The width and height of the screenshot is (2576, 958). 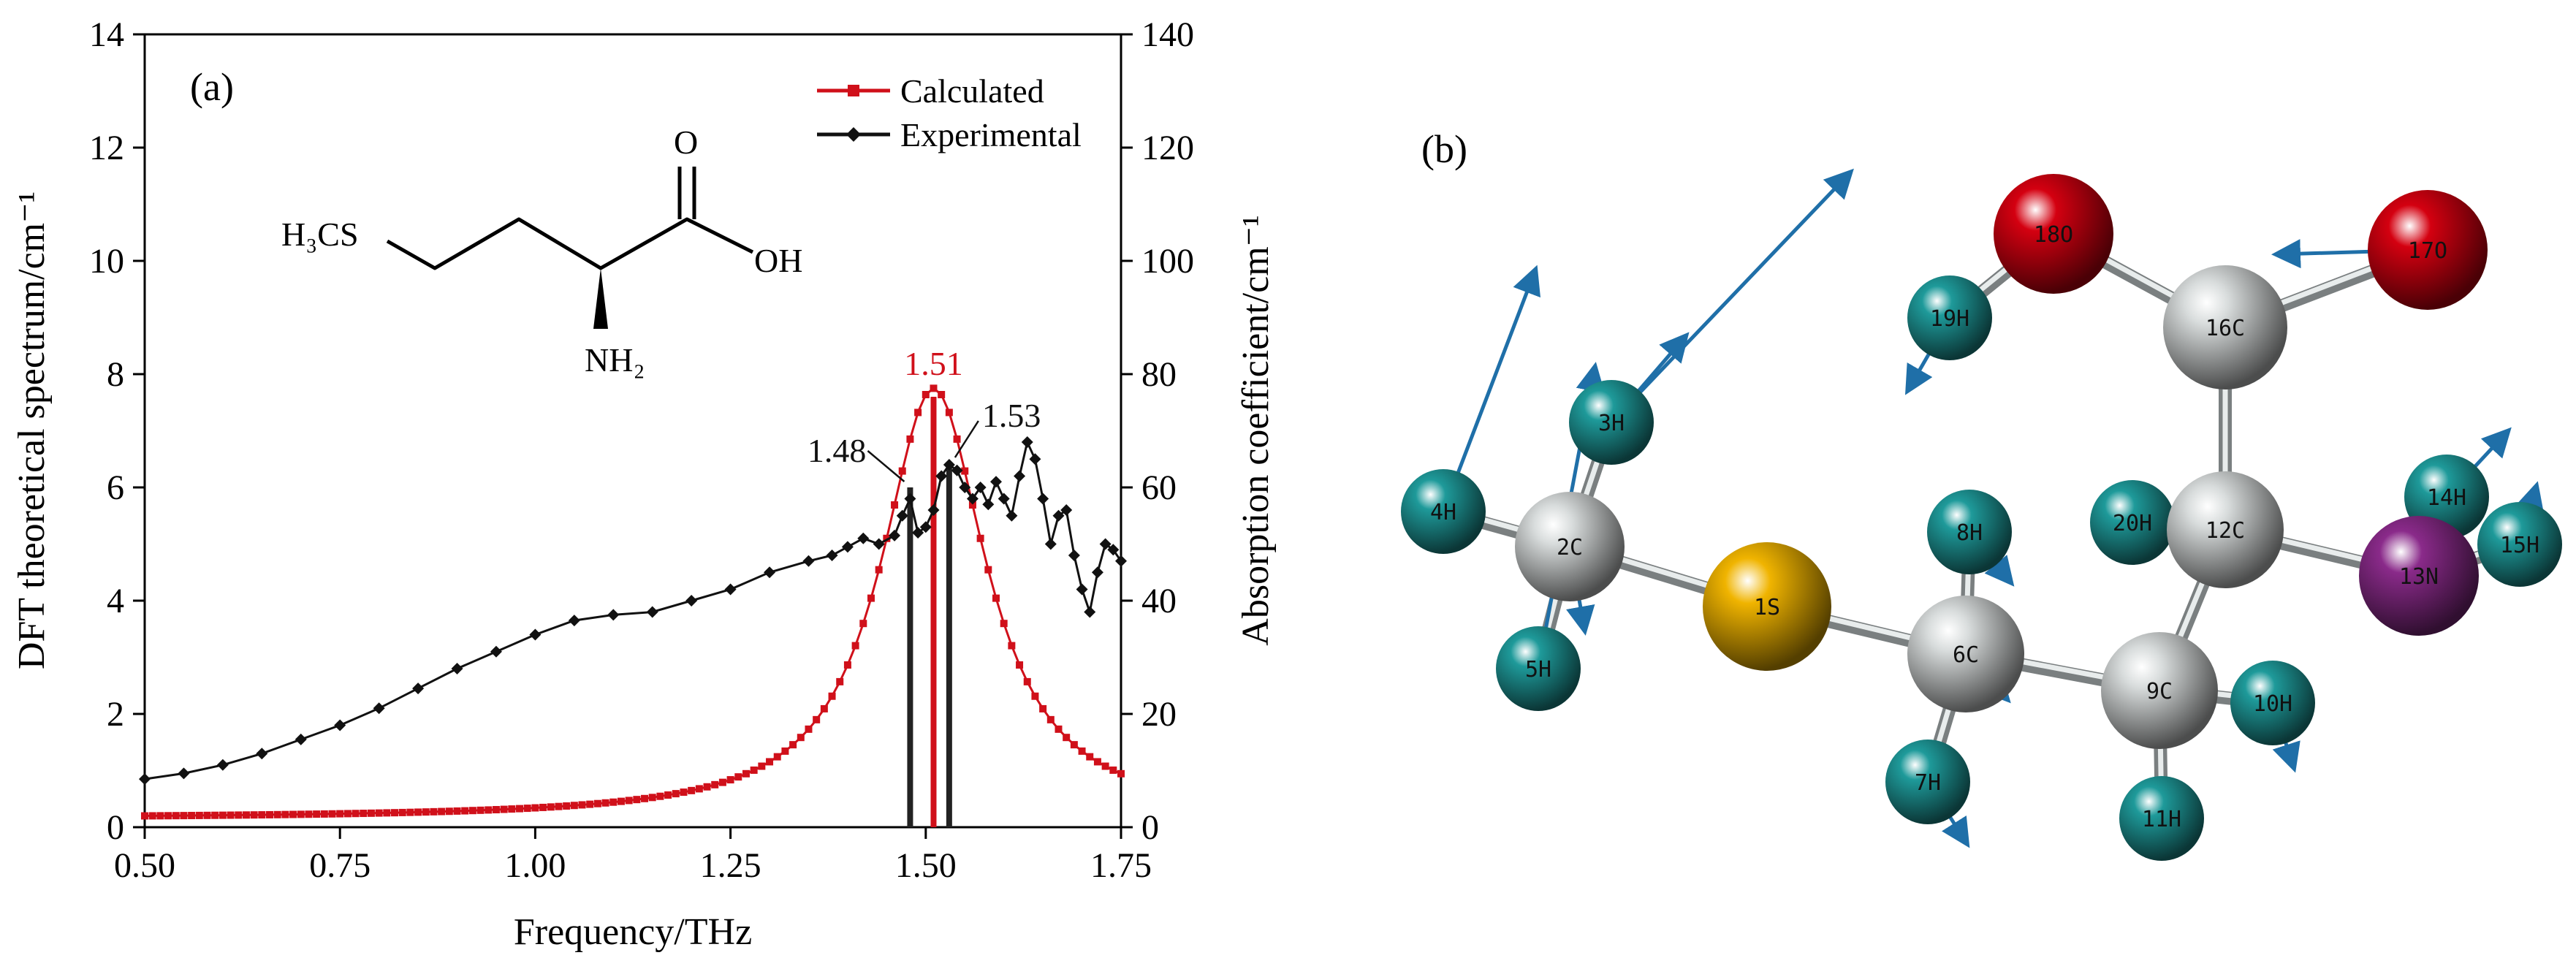 I want to click on atom-4h: 4H, so click(x=1444, y=511).